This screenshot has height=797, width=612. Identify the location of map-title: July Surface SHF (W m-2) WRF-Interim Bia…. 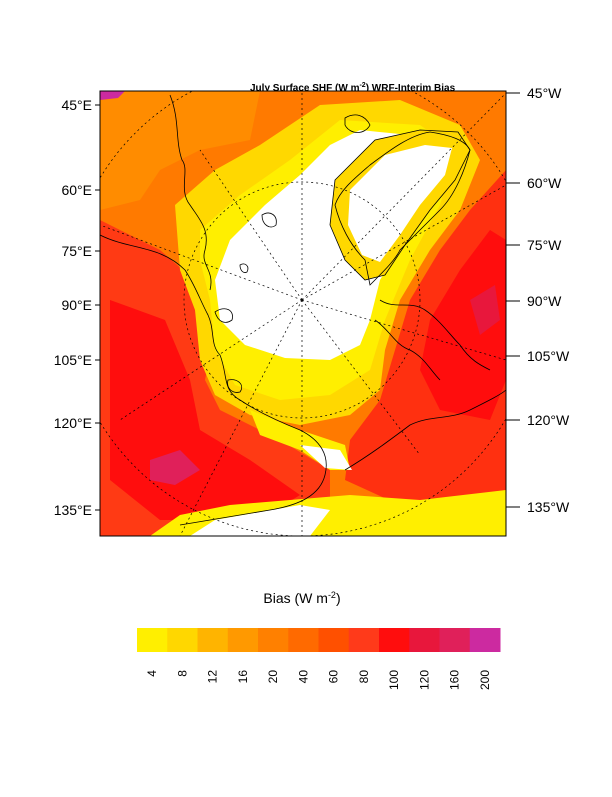
(353, 88).